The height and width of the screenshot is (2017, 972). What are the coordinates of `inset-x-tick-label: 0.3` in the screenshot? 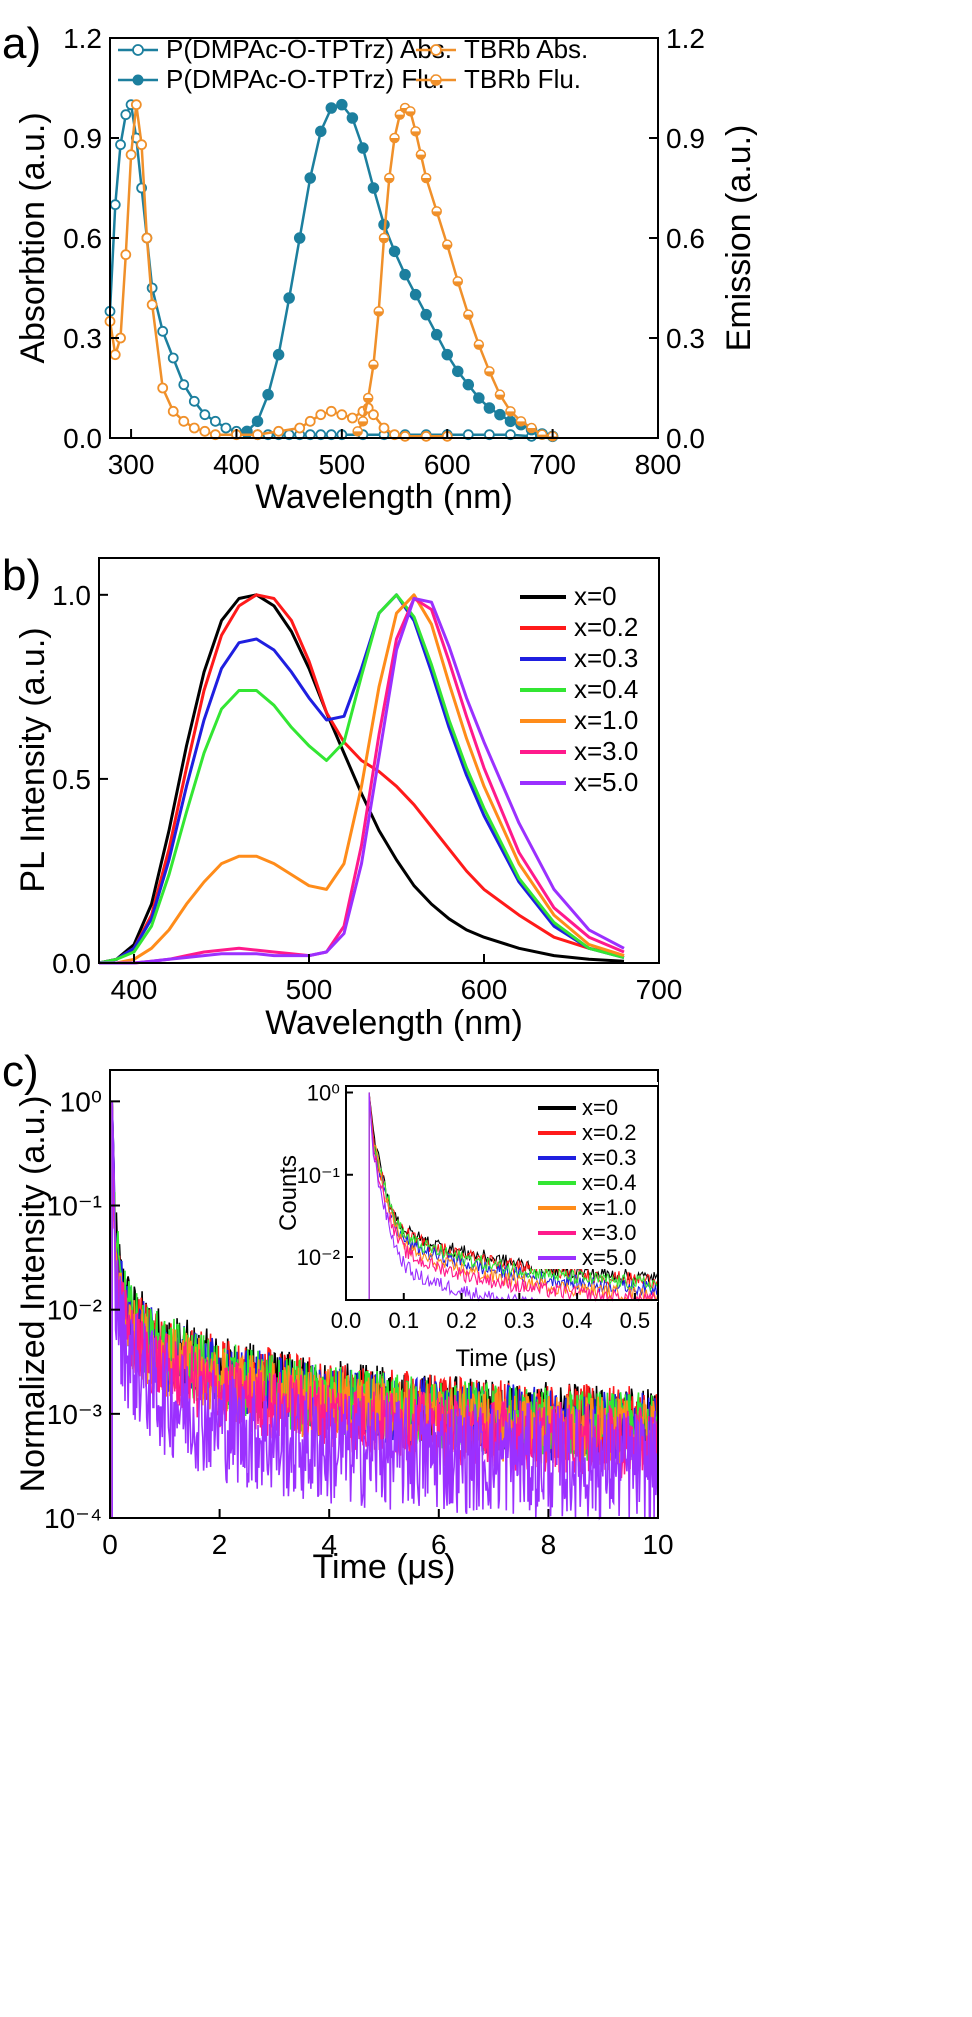 It's located at (519, 1320).